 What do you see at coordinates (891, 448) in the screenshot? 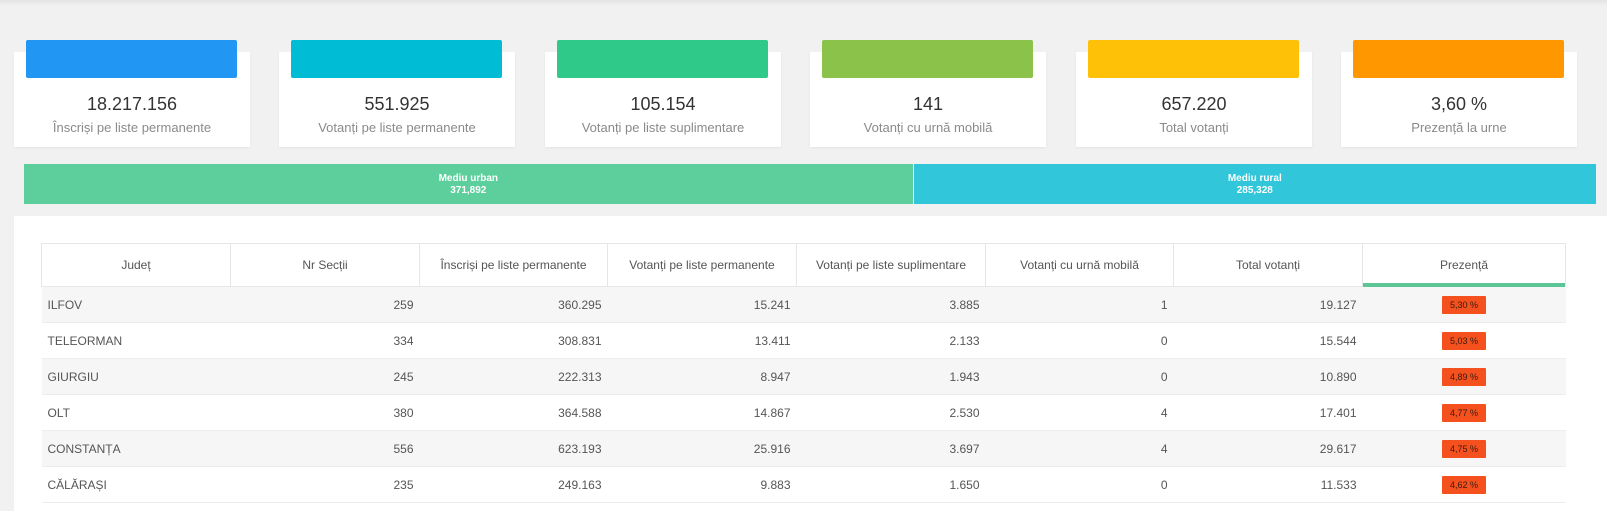
I see `cell-votanti-suplimentare: 3.697` at bounding box center [891, 448].